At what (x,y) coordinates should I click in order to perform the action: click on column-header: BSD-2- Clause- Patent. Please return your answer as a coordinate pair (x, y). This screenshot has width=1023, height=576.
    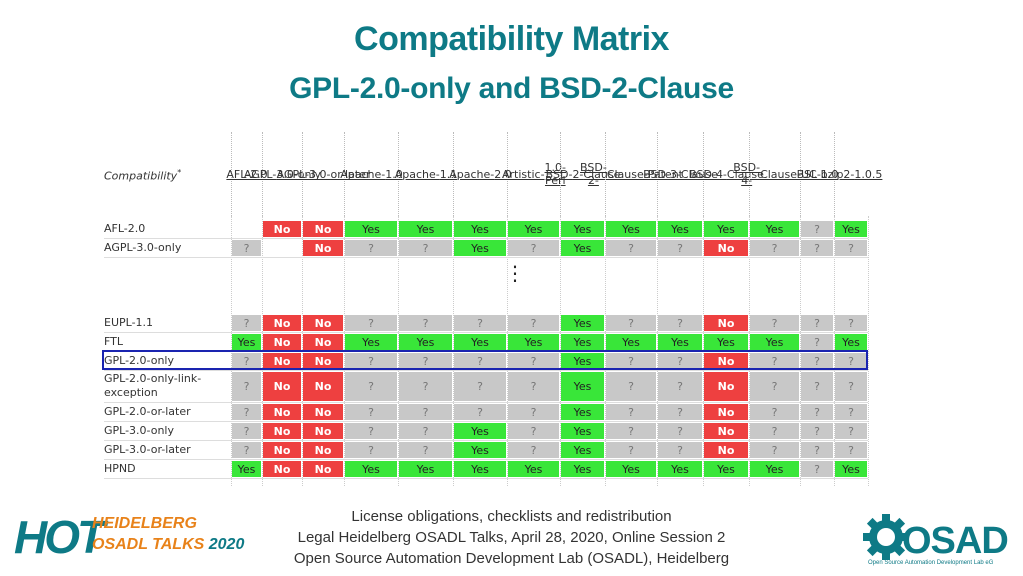
    Looking at the image, I should click on (631, 174).